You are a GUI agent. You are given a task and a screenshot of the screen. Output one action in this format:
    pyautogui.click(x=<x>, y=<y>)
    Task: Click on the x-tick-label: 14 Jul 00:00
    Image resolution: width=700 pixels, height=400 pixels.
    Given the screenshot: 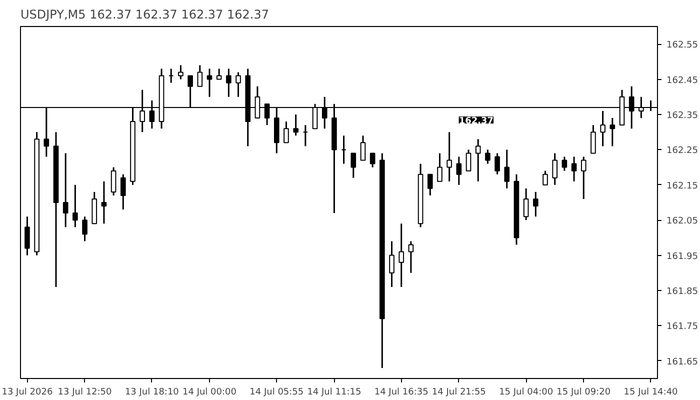 What is the action you would take?
    pyautogui.click(x=209, y=393)
    